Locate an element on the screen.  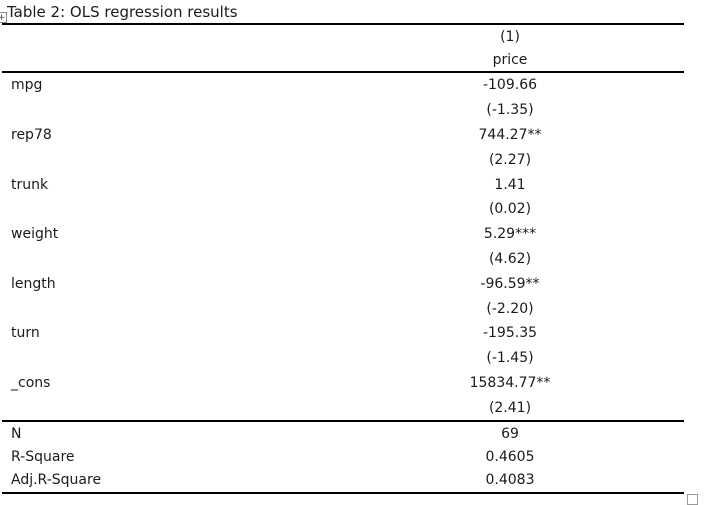
table-resize-handle is located at coordinates (692, 499).